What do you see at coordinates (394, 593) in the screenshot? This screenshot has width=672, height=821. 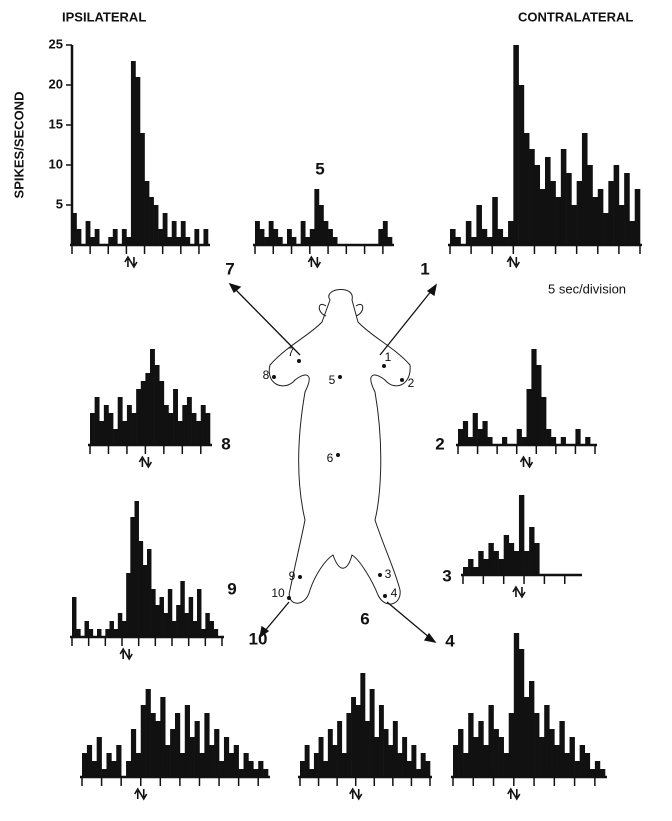 I see `site-label: 4` at bounding box center [394, 593].